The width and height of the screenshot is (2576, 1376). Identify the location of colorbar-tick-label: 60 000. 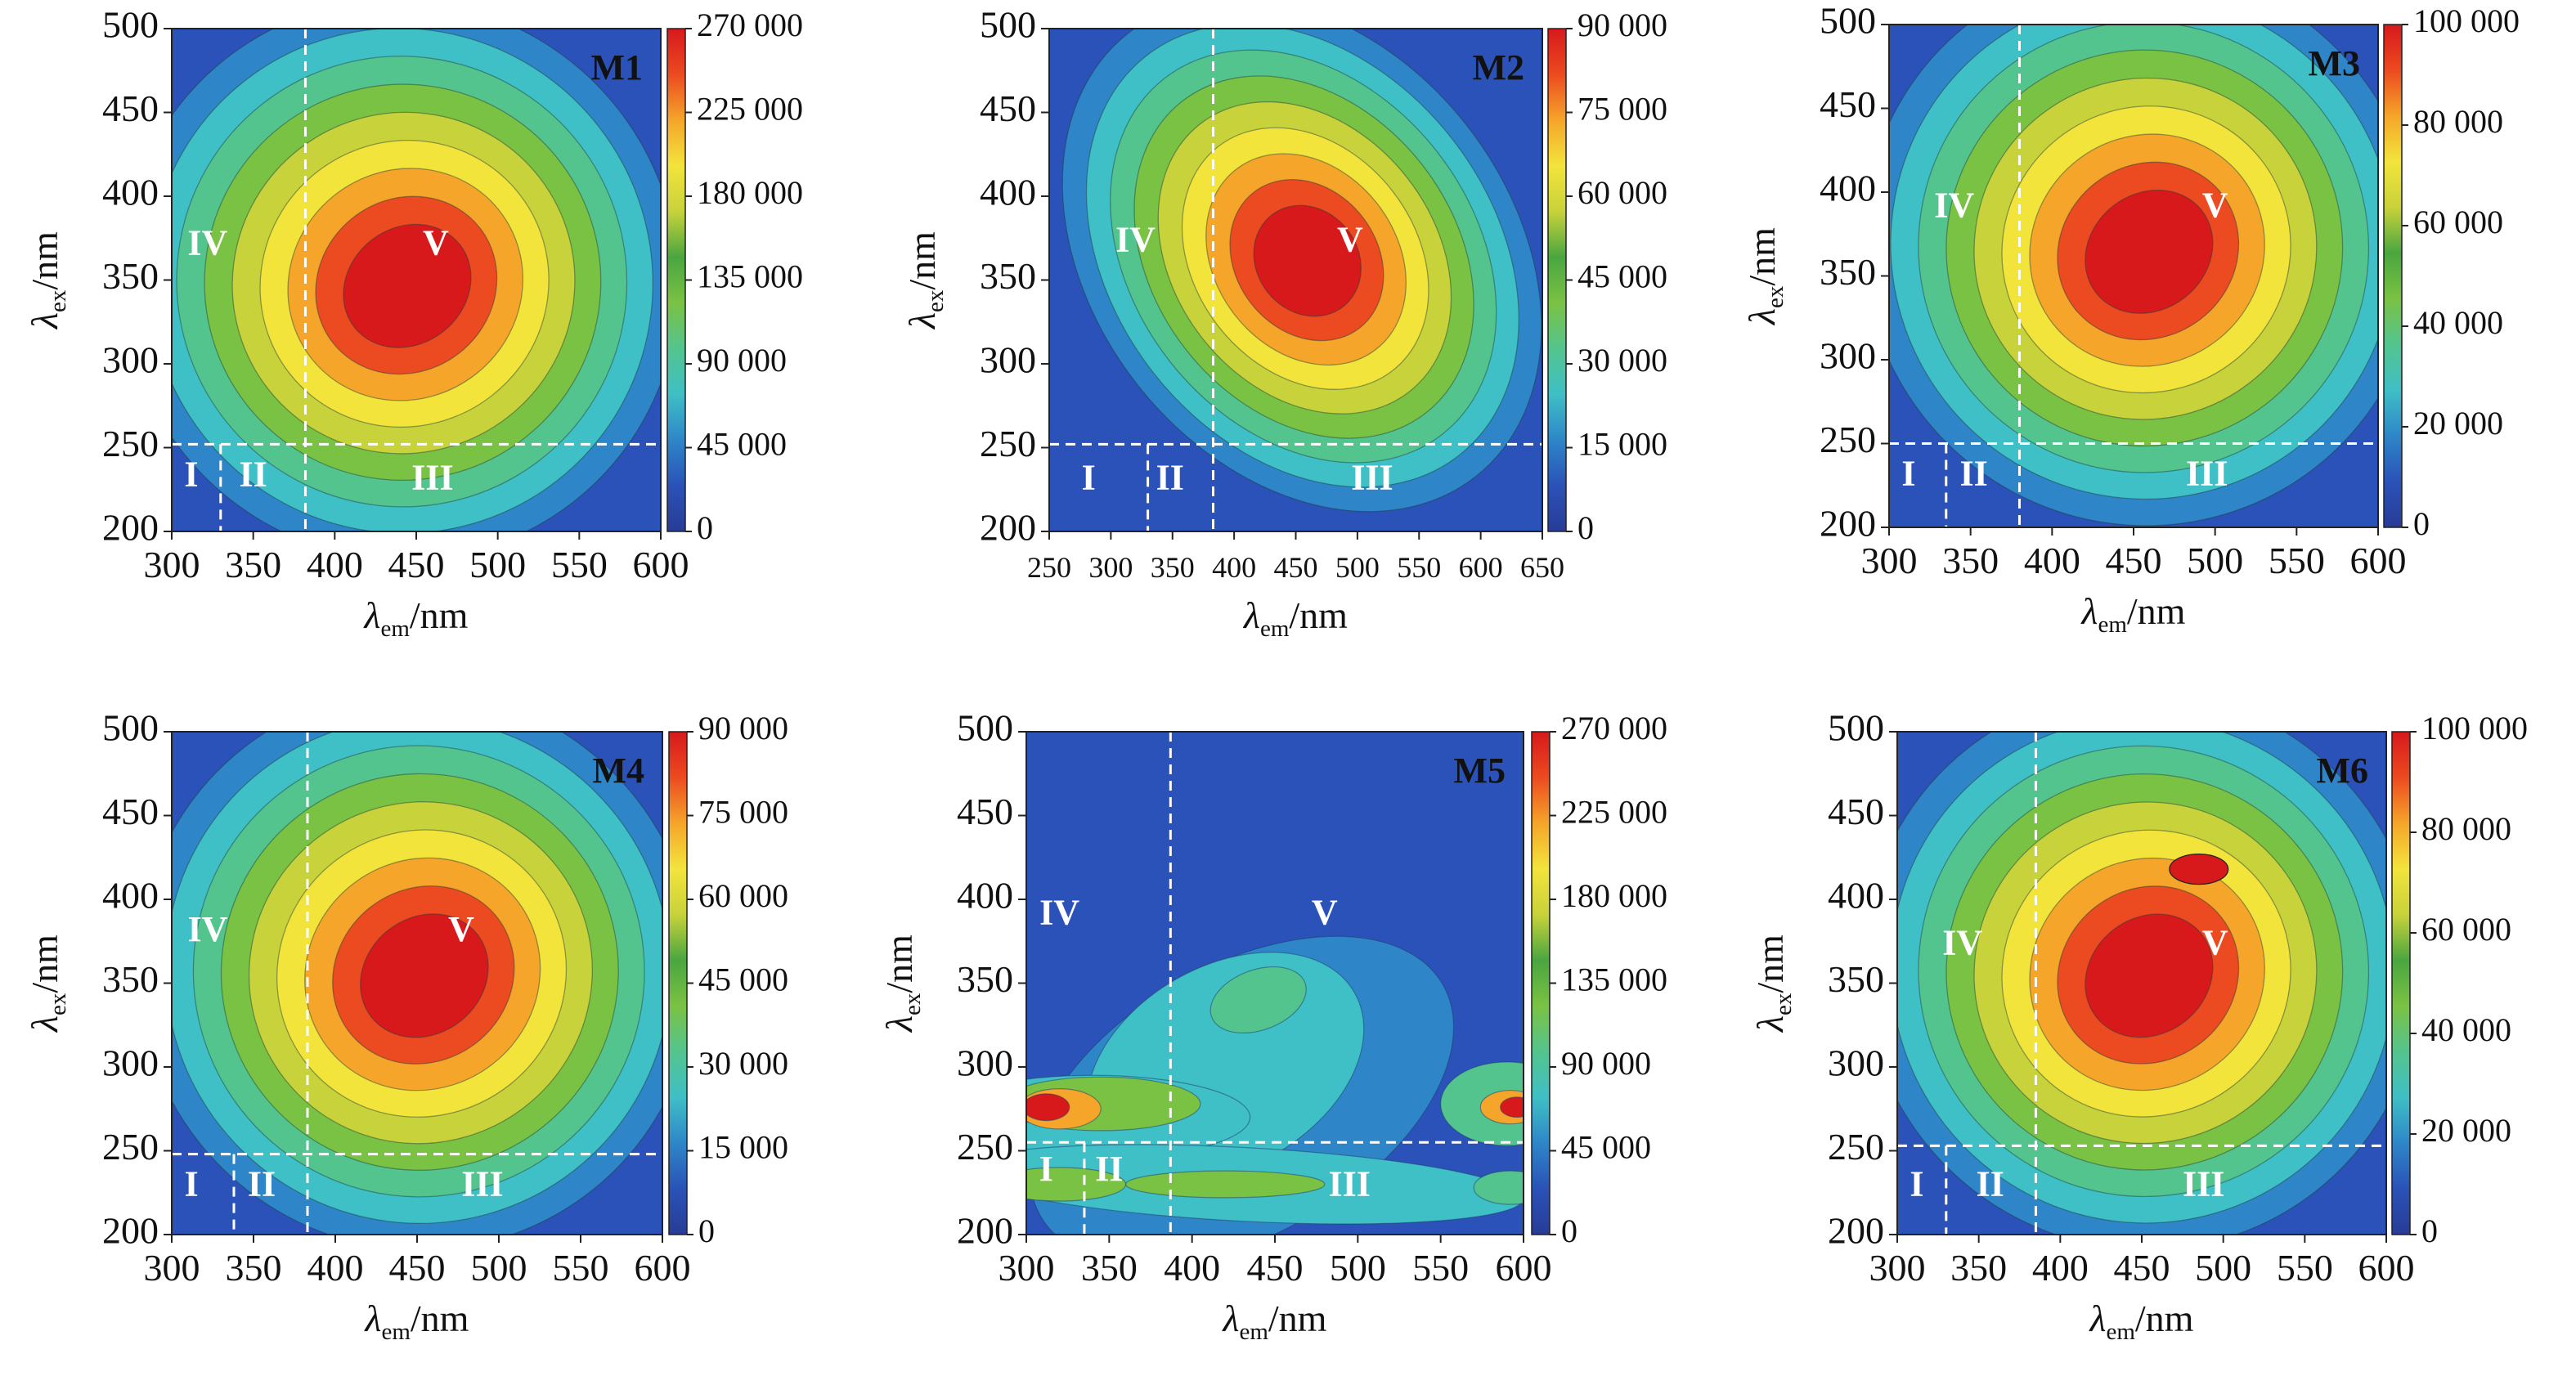
(743, 895).